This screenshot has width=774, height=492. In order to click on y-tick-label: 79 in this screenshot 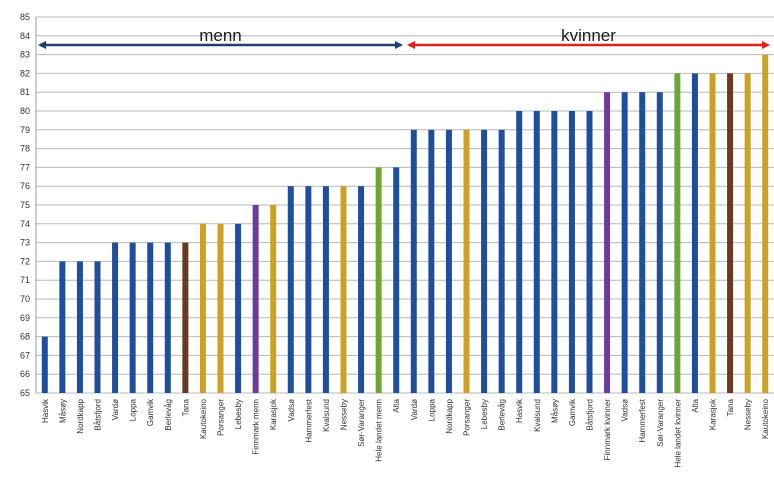, I will do `click(25, 130)`.